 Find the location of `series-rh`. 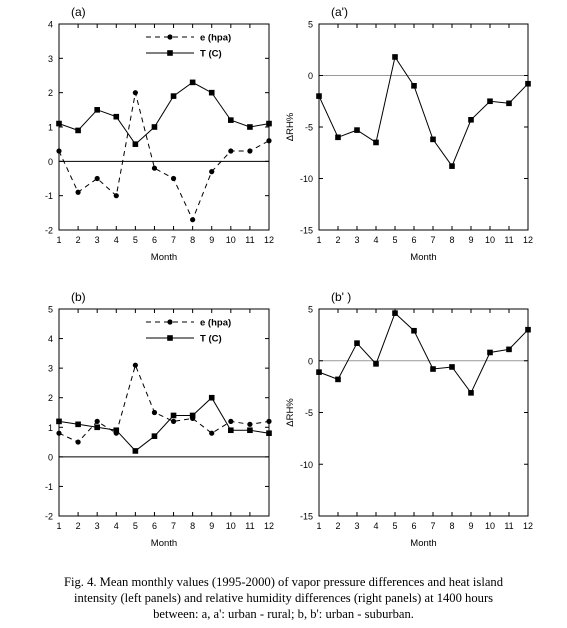

series-rh is located at coordinates (423, 111).